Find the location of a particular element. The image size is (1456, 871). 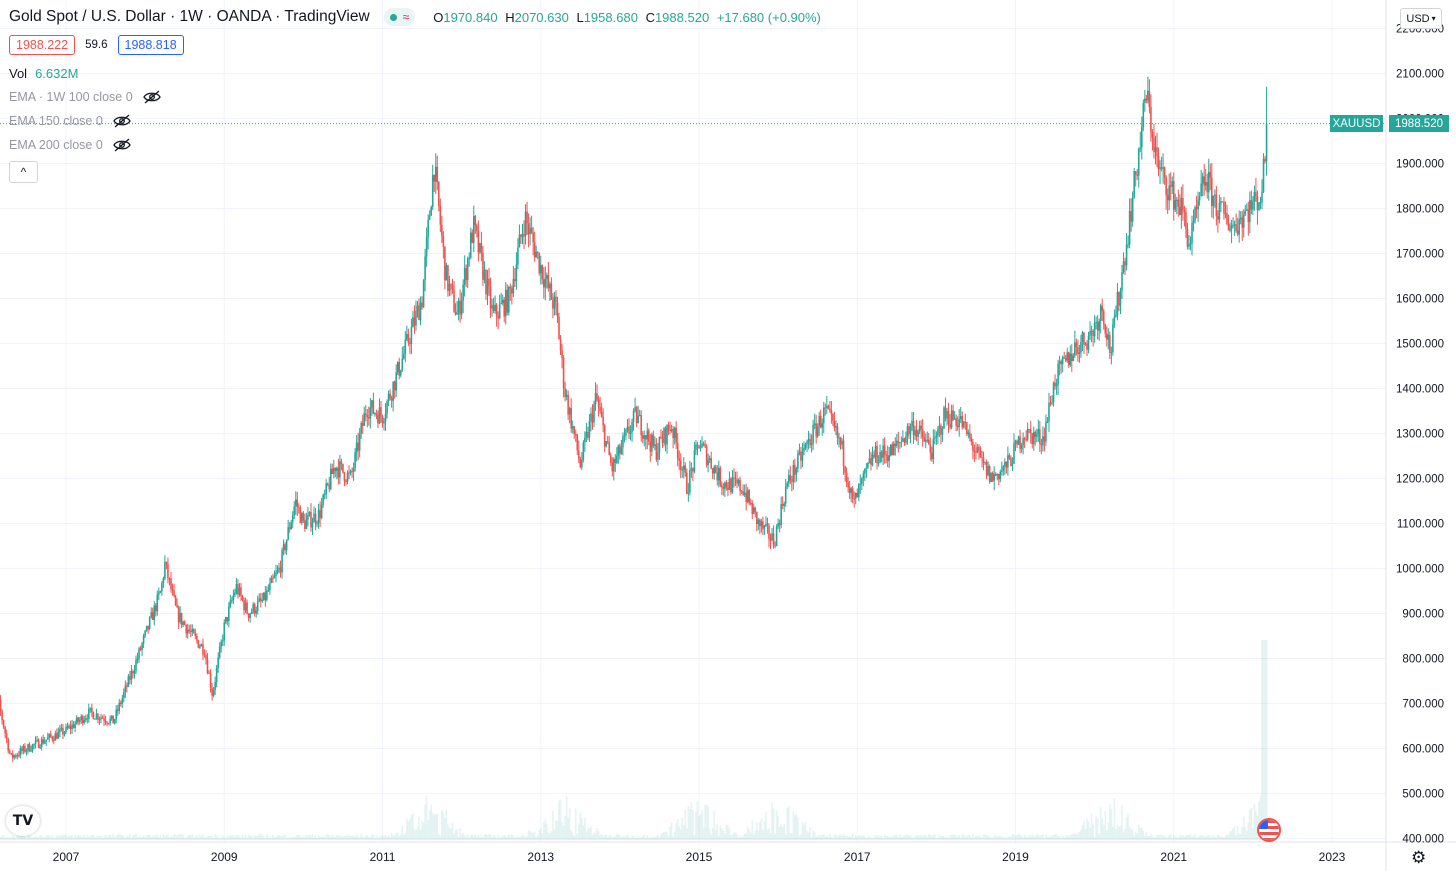

sell-price-button: 1988.222 is located at coordinates (42, 45).